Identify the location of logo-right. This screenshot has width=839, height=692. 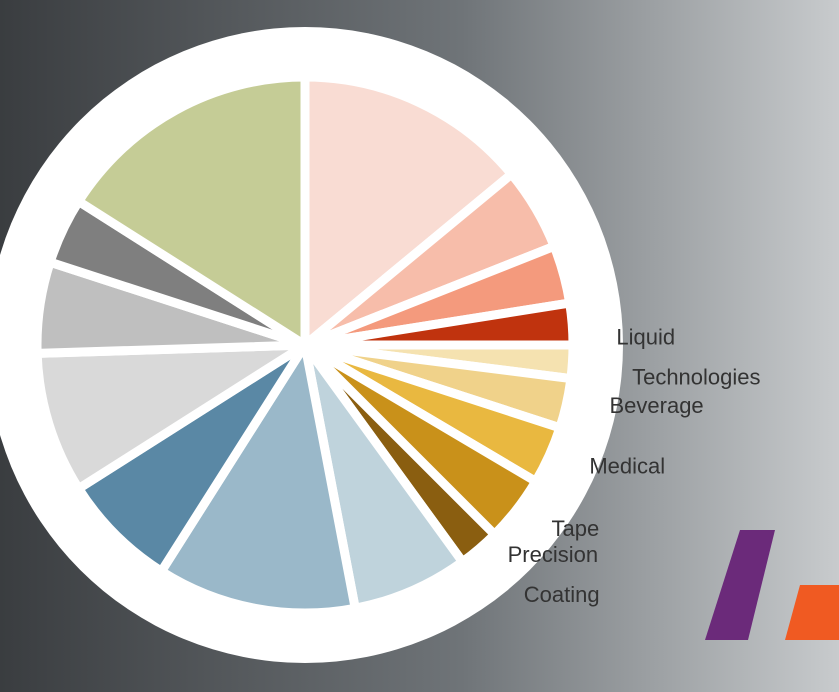
(812, 612).